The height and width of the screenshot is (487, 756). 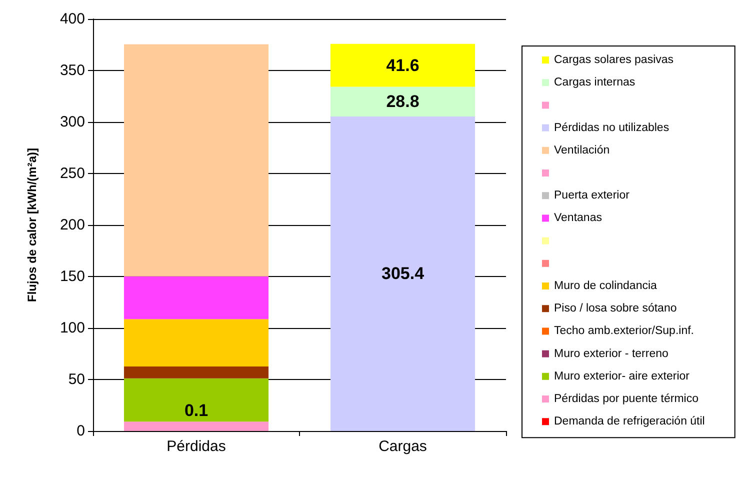 I want to click on data-label: 0.1, so click(x=196, y=410).